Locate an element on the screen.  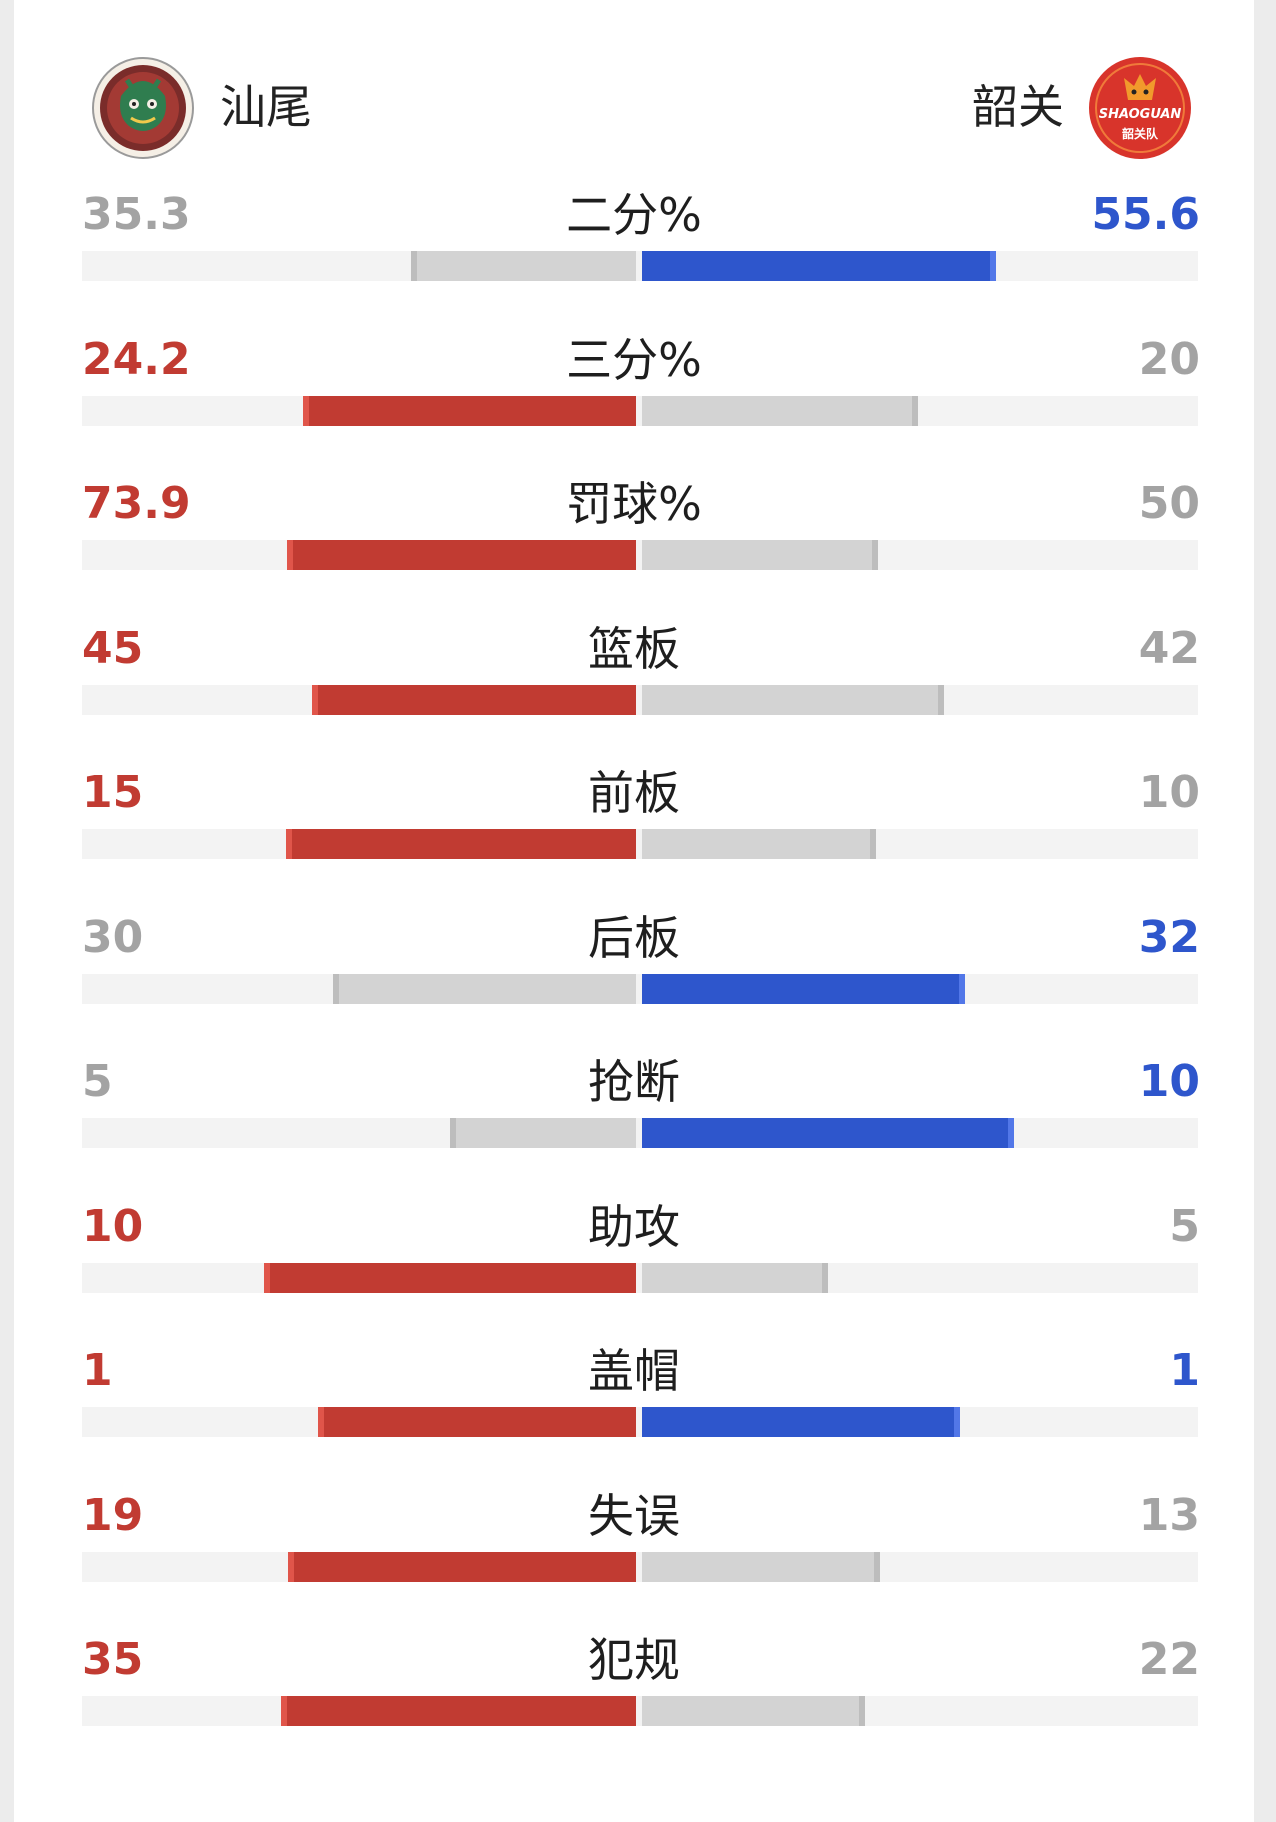
stat-value-right: 50 is located at coordinates (1169, 503).